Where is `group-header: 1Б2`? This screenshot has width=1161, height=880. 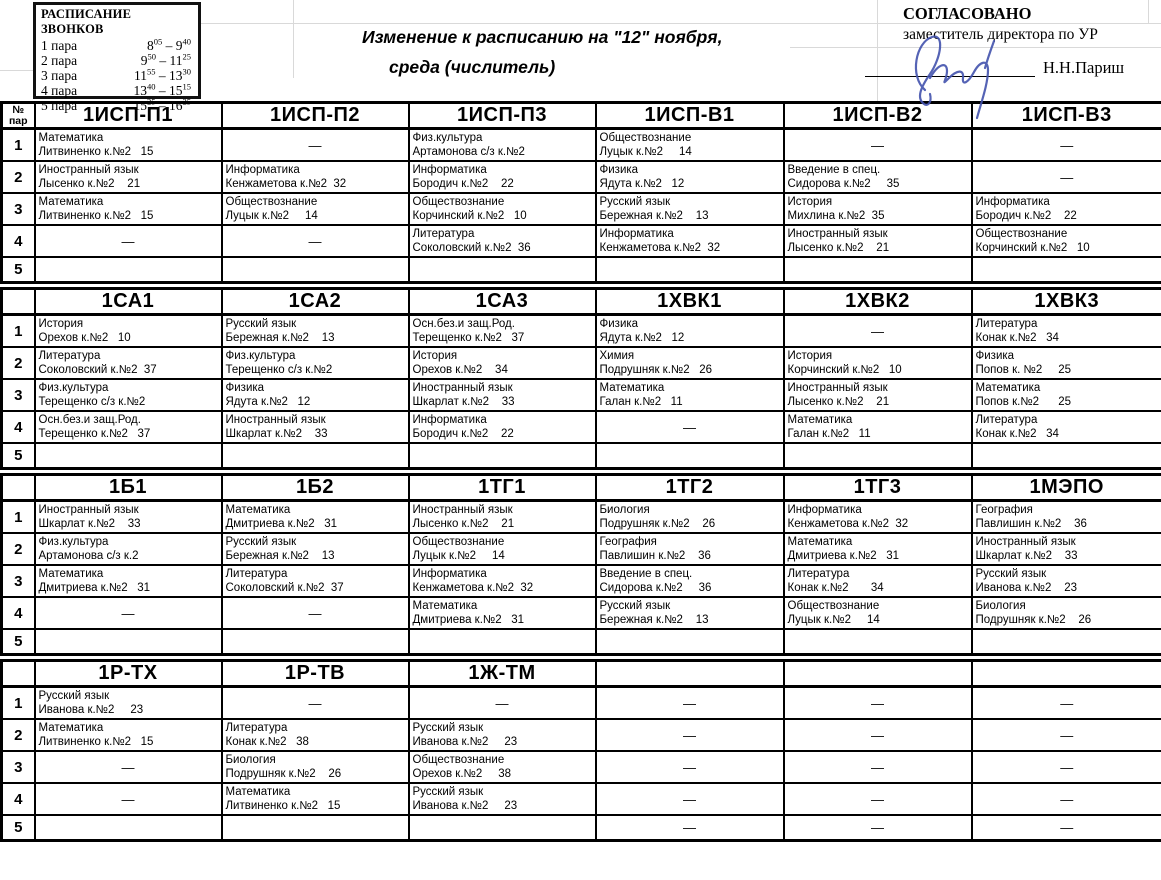
group-header: 1Б2 is located at coordinates (315, 487).